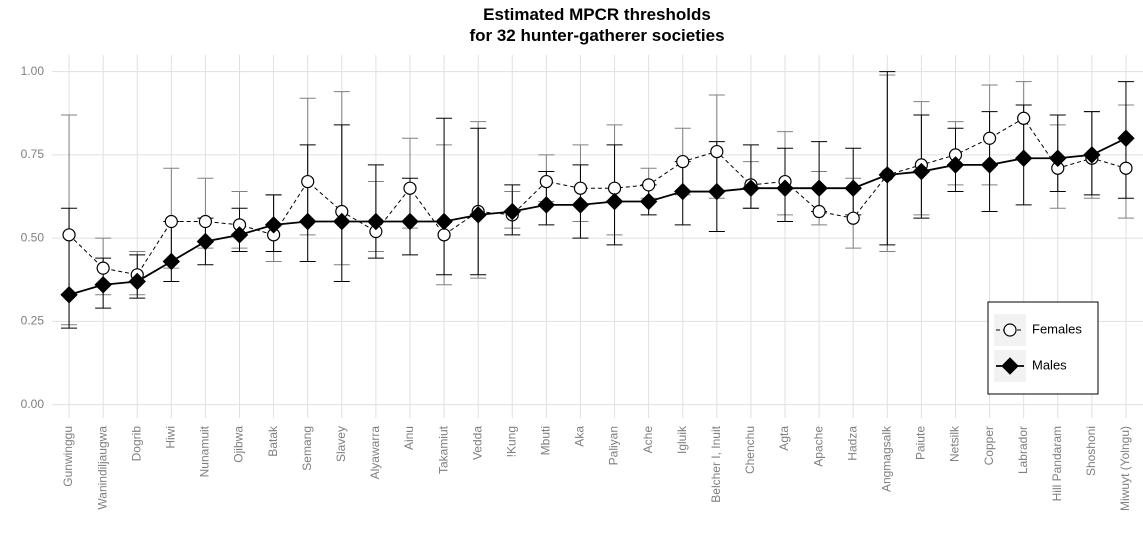 The width and height of the screenshot is (1143, 540). I want to click on x-tick-label: Nunamuit, so click(205, 451).